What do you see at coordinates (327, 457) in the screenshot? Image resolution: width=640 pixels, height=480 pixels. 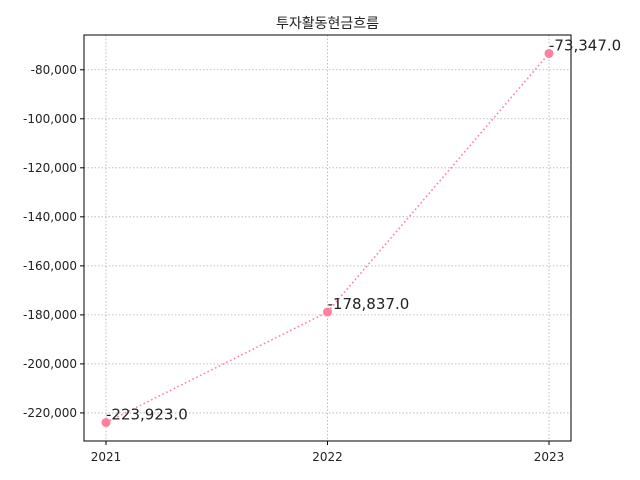 I see `x-tick-label: 2022` at bounding box center [327, 457].